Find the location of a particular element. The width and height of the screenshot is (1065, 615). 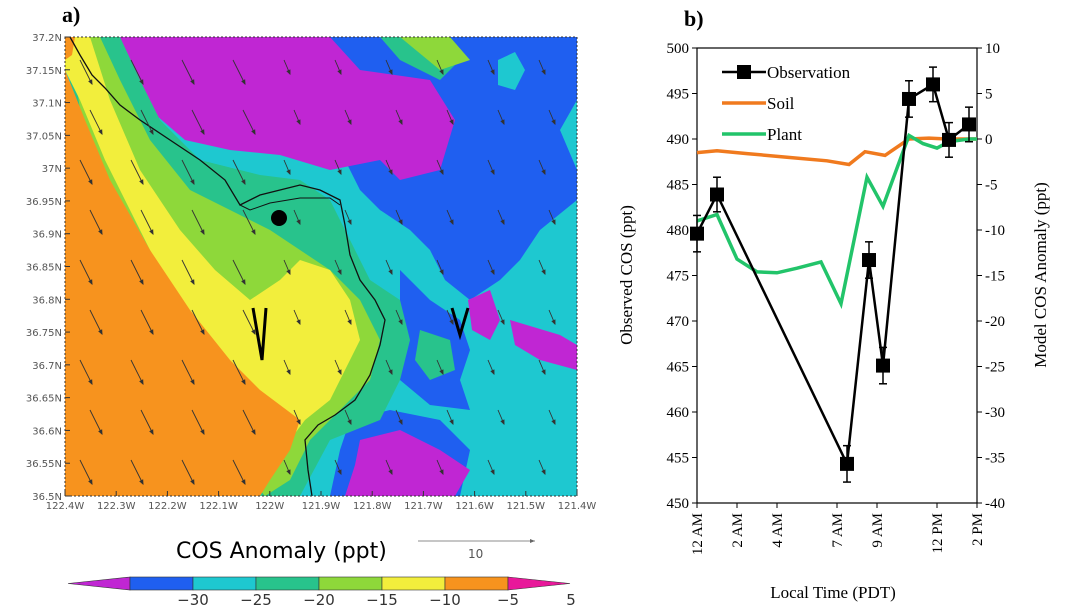

map-y-tick-label: 36.7N is located at coordinates (47, 366).